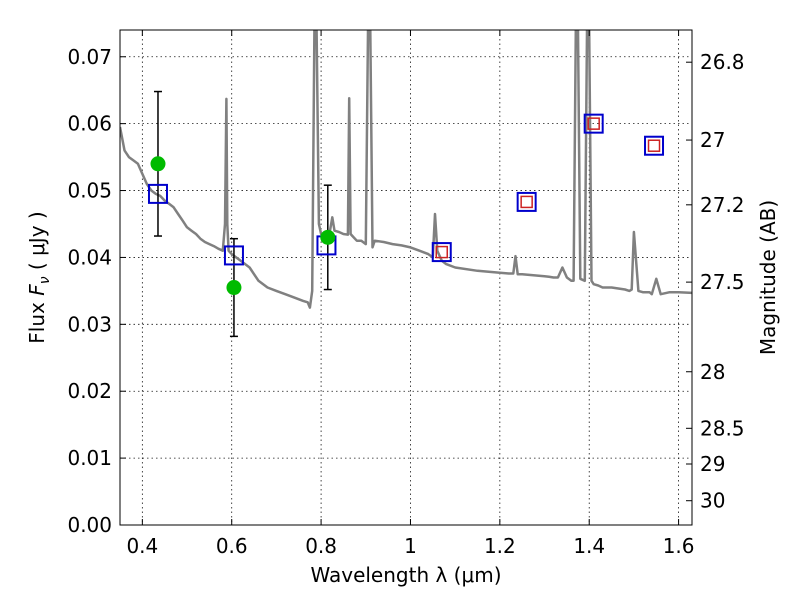  I want to click on x-tick-label: 1.4, so click(589, 546).